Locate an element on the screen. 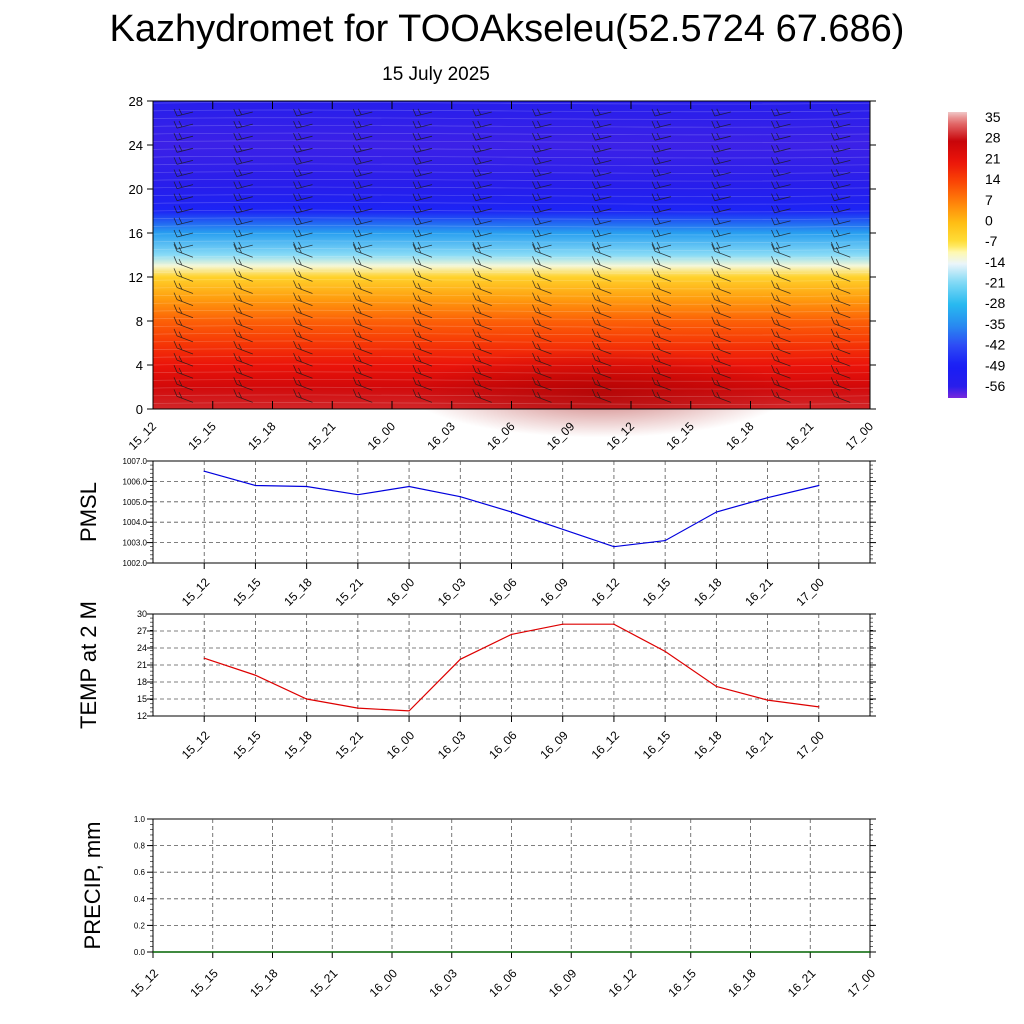  y-tick-label: 12 is located at coordinates (136, 277).